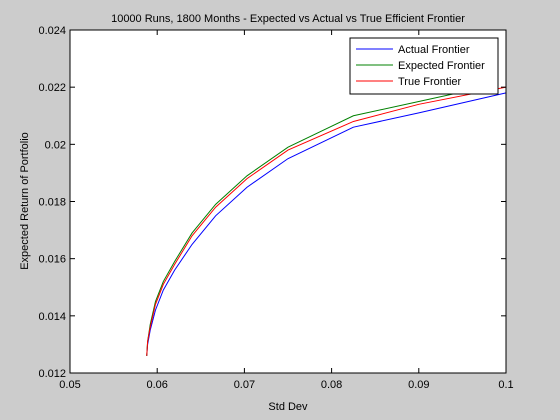  I want to click on y-tick-label: 0.022, so click(52, 88).